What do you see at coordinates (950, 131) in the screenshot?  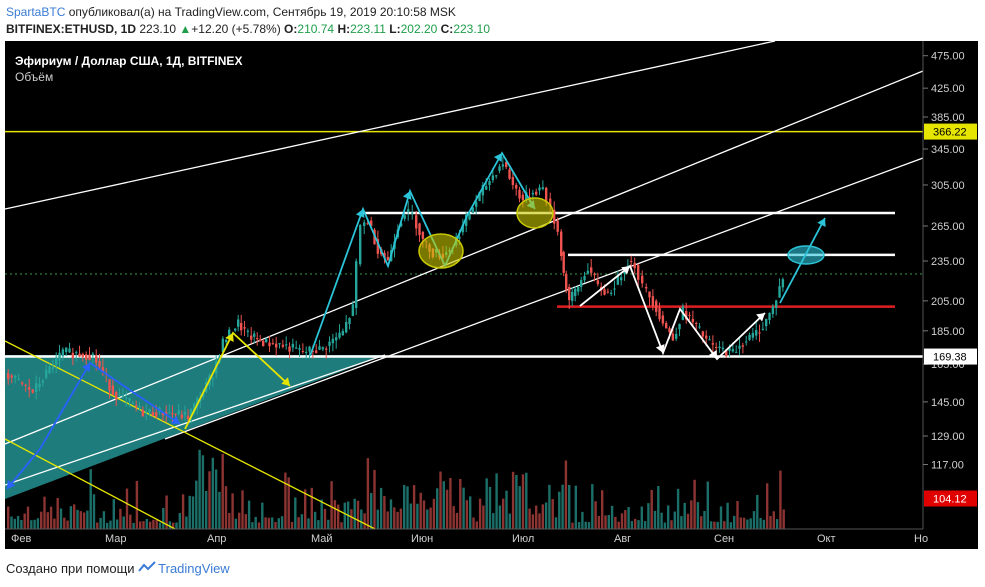 I see `price-label-bg` at bounding box center [950, 131].